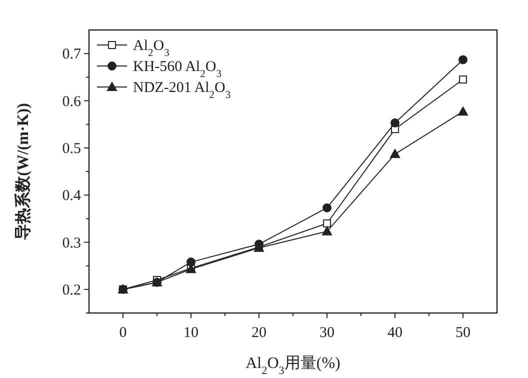 Image resolution: width=528 pixels, height=378 pixels. I want to click on x-axis-title: Al$_{2}$O$_{3}$用量(%), so click(293, 366).